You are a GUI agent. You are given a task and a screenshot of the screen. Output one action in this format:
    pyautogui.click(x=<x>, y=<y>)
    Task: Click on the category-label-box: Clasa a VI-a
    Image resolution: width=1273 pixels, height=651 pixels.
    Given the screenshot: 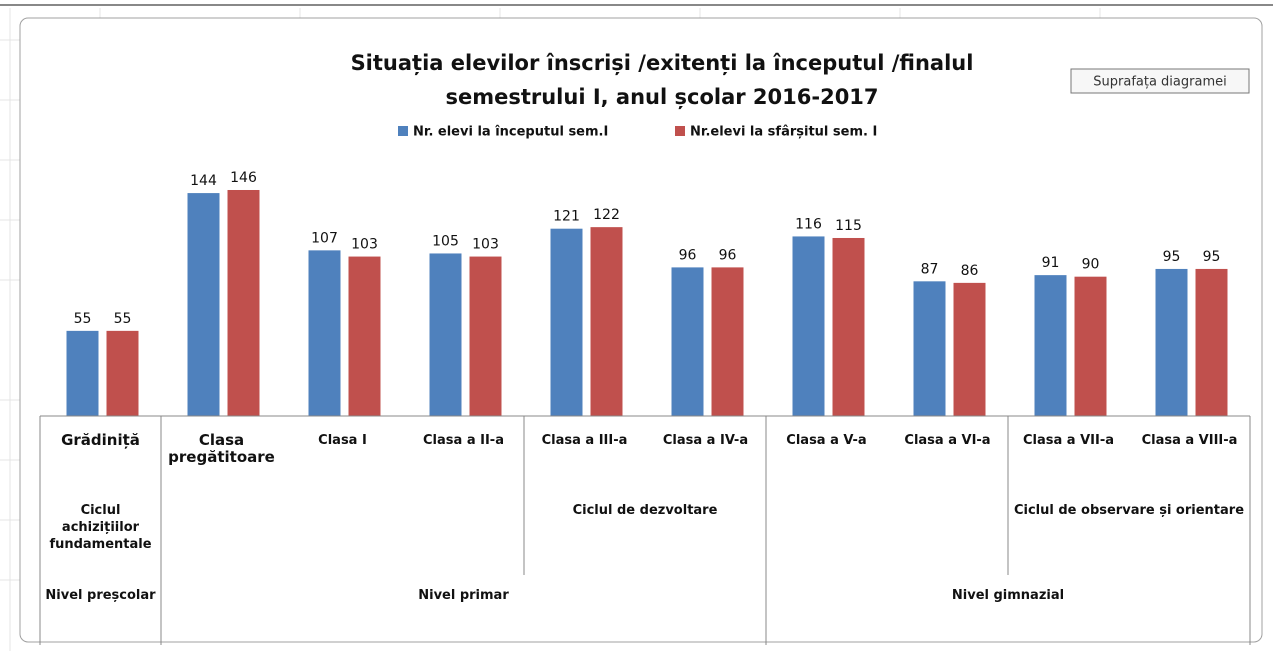 What is the action you would take?
    pyautogui.click(x=947, y=440)
    